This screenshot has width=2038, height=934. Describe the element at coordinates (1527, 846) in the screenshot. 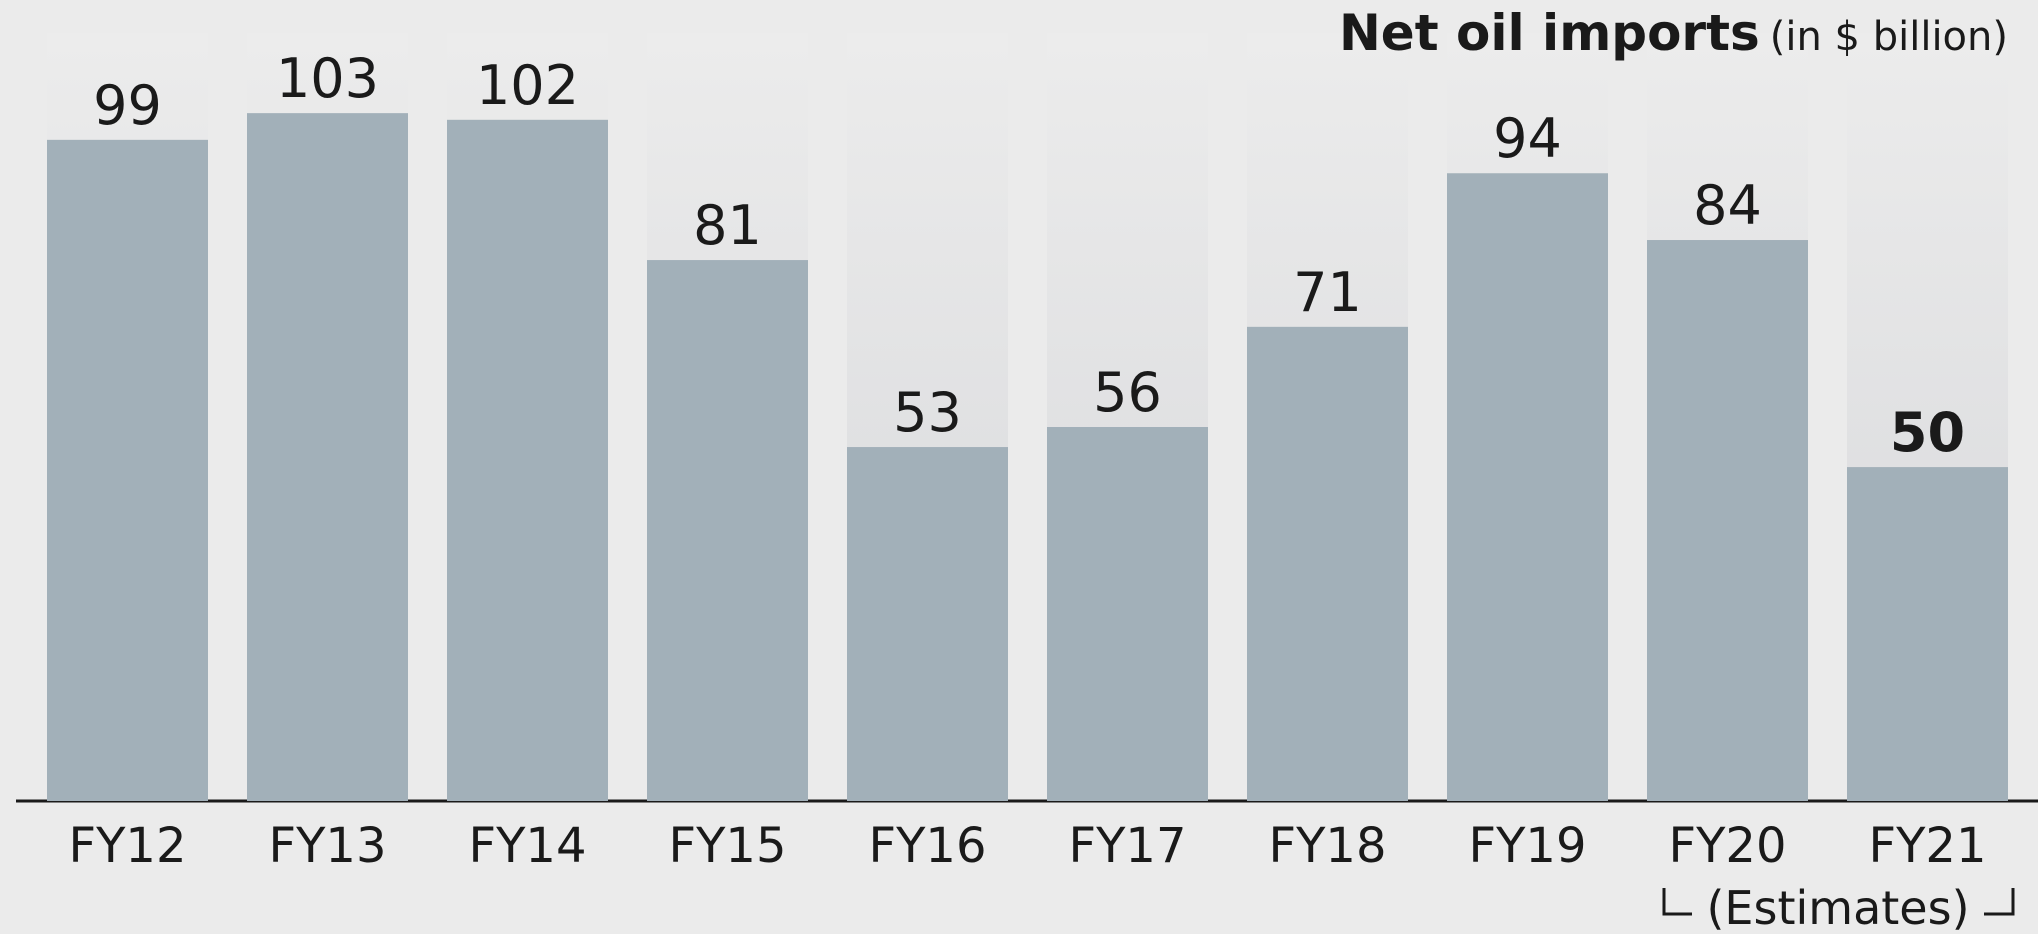

I see `x-tick-label: FY19` at that location.